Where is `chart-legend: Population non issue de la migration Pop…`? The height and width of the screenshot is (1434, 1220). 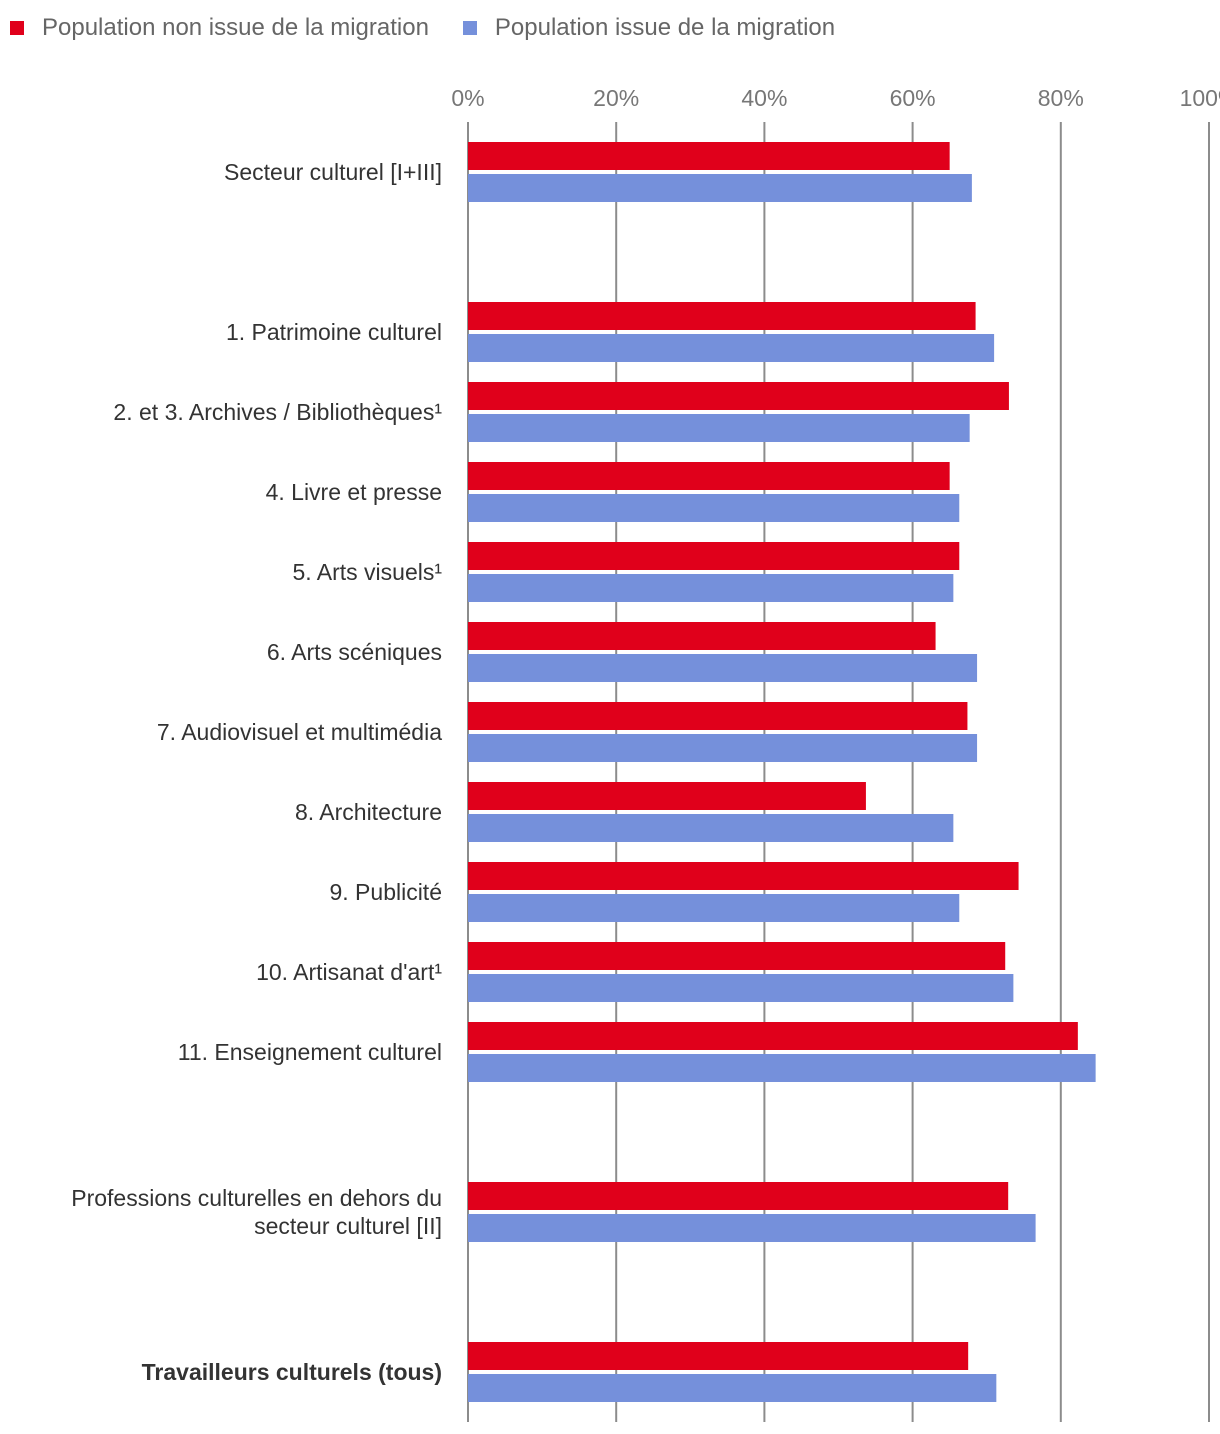 chart-legend: Population non issue de la migration Pop… is located at coordinates (439, 28).